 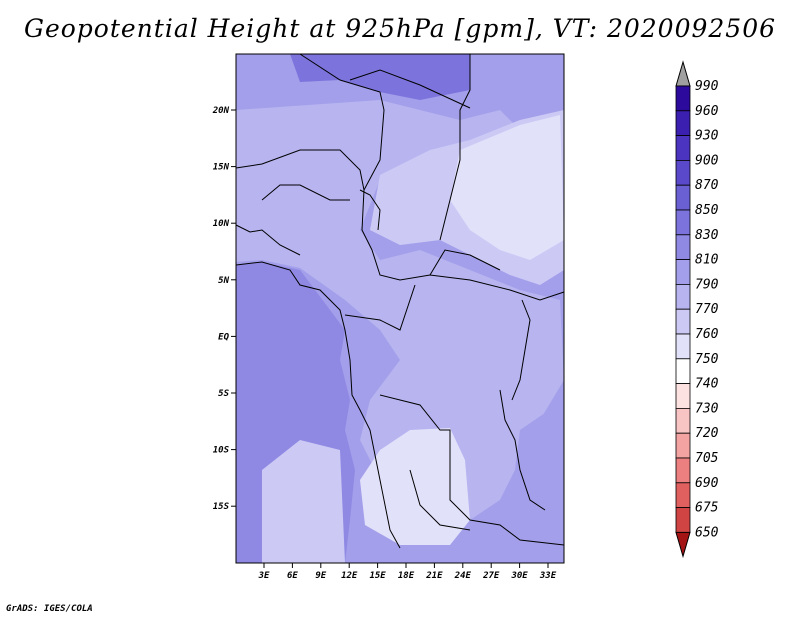 What do you see at coordinates (707, 185) in the screenshot?
I see `colorbar-label: 870` at bounding box center [707, 185].